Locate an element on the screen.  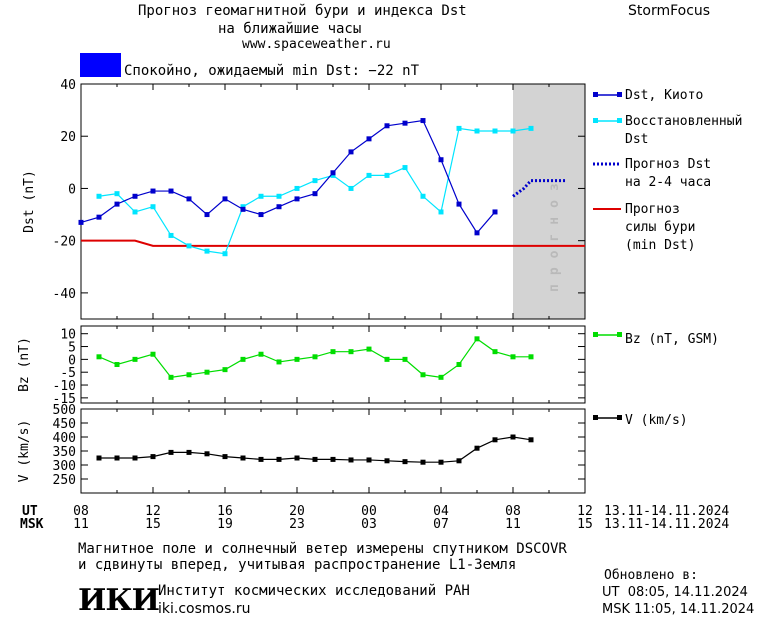
msk-date-range: 13.11-14.11.2024 is located at coordinates (666, 524).